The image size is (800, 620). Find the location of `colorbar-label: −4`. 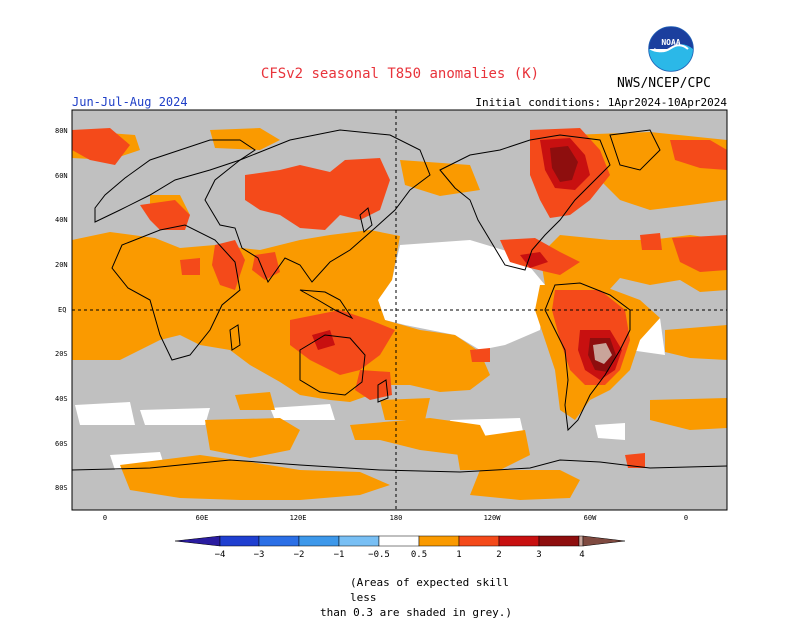

colorbar-label: −4 is located at coordinates (220, 555).